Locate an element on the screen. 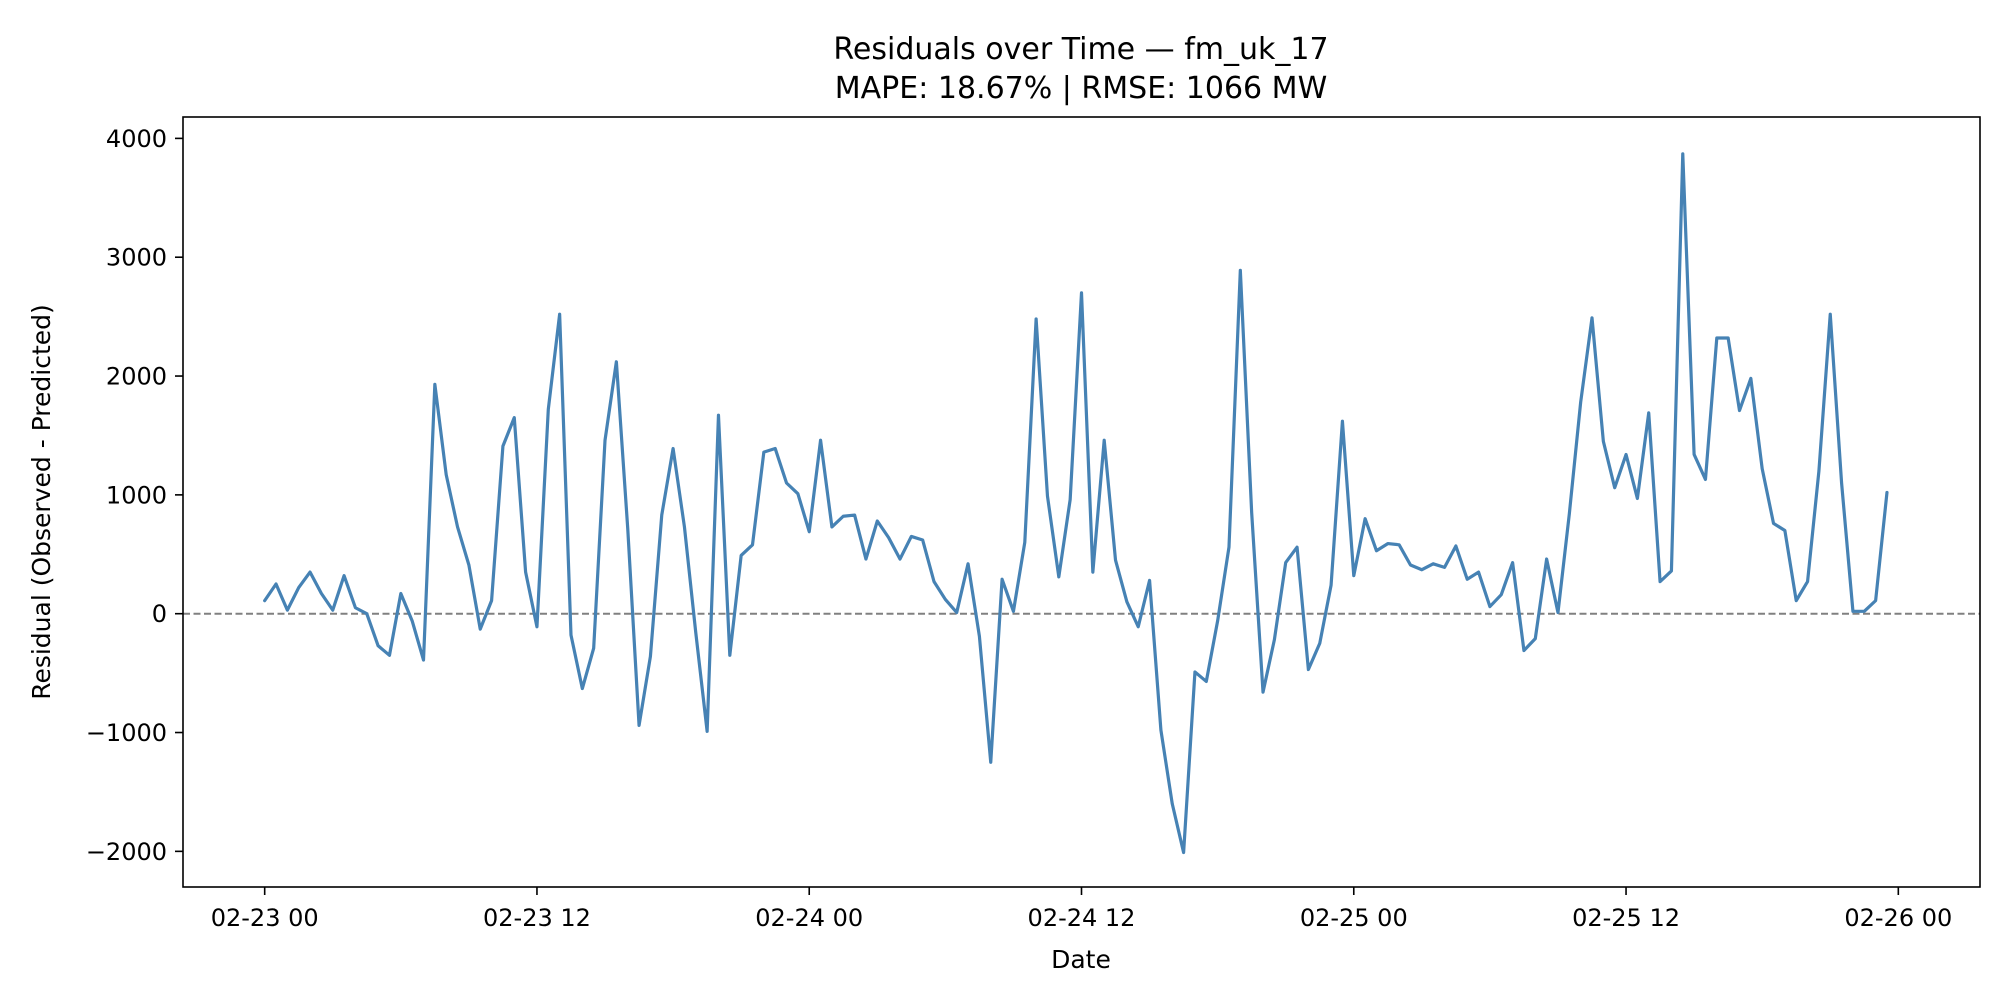  x-tick-label: 02-24 00 is located at coordinates (809, 918).